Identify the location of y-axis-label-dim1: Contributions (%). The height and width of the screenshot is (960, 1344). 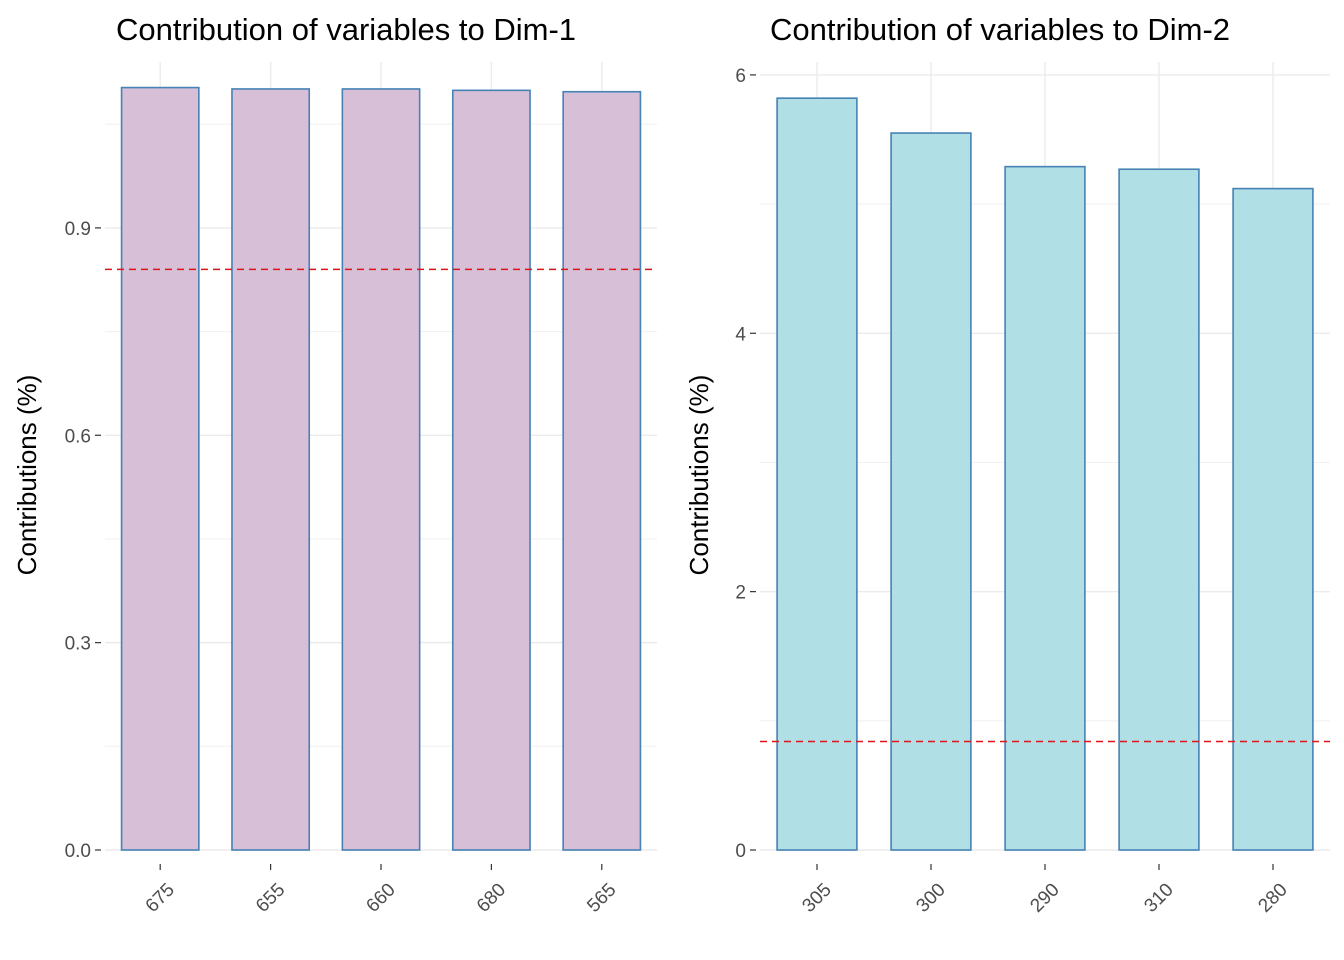
(27, 475).